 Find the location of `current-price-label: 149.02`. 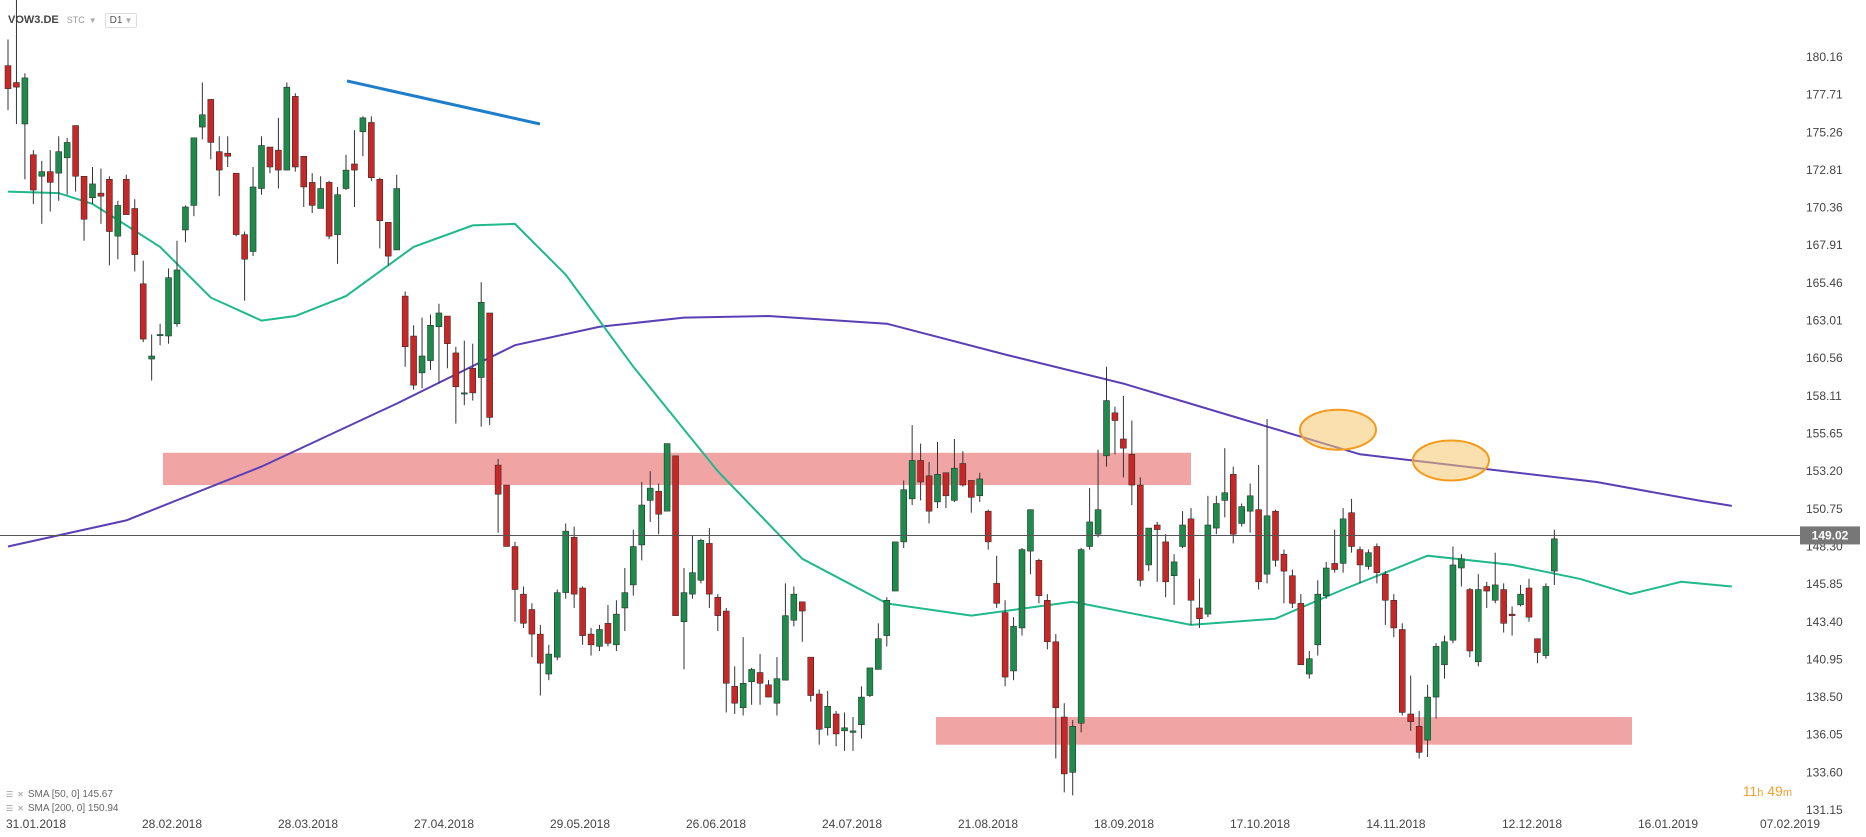

current-price-label: 149.02 is located at coordinates (1830, 535).